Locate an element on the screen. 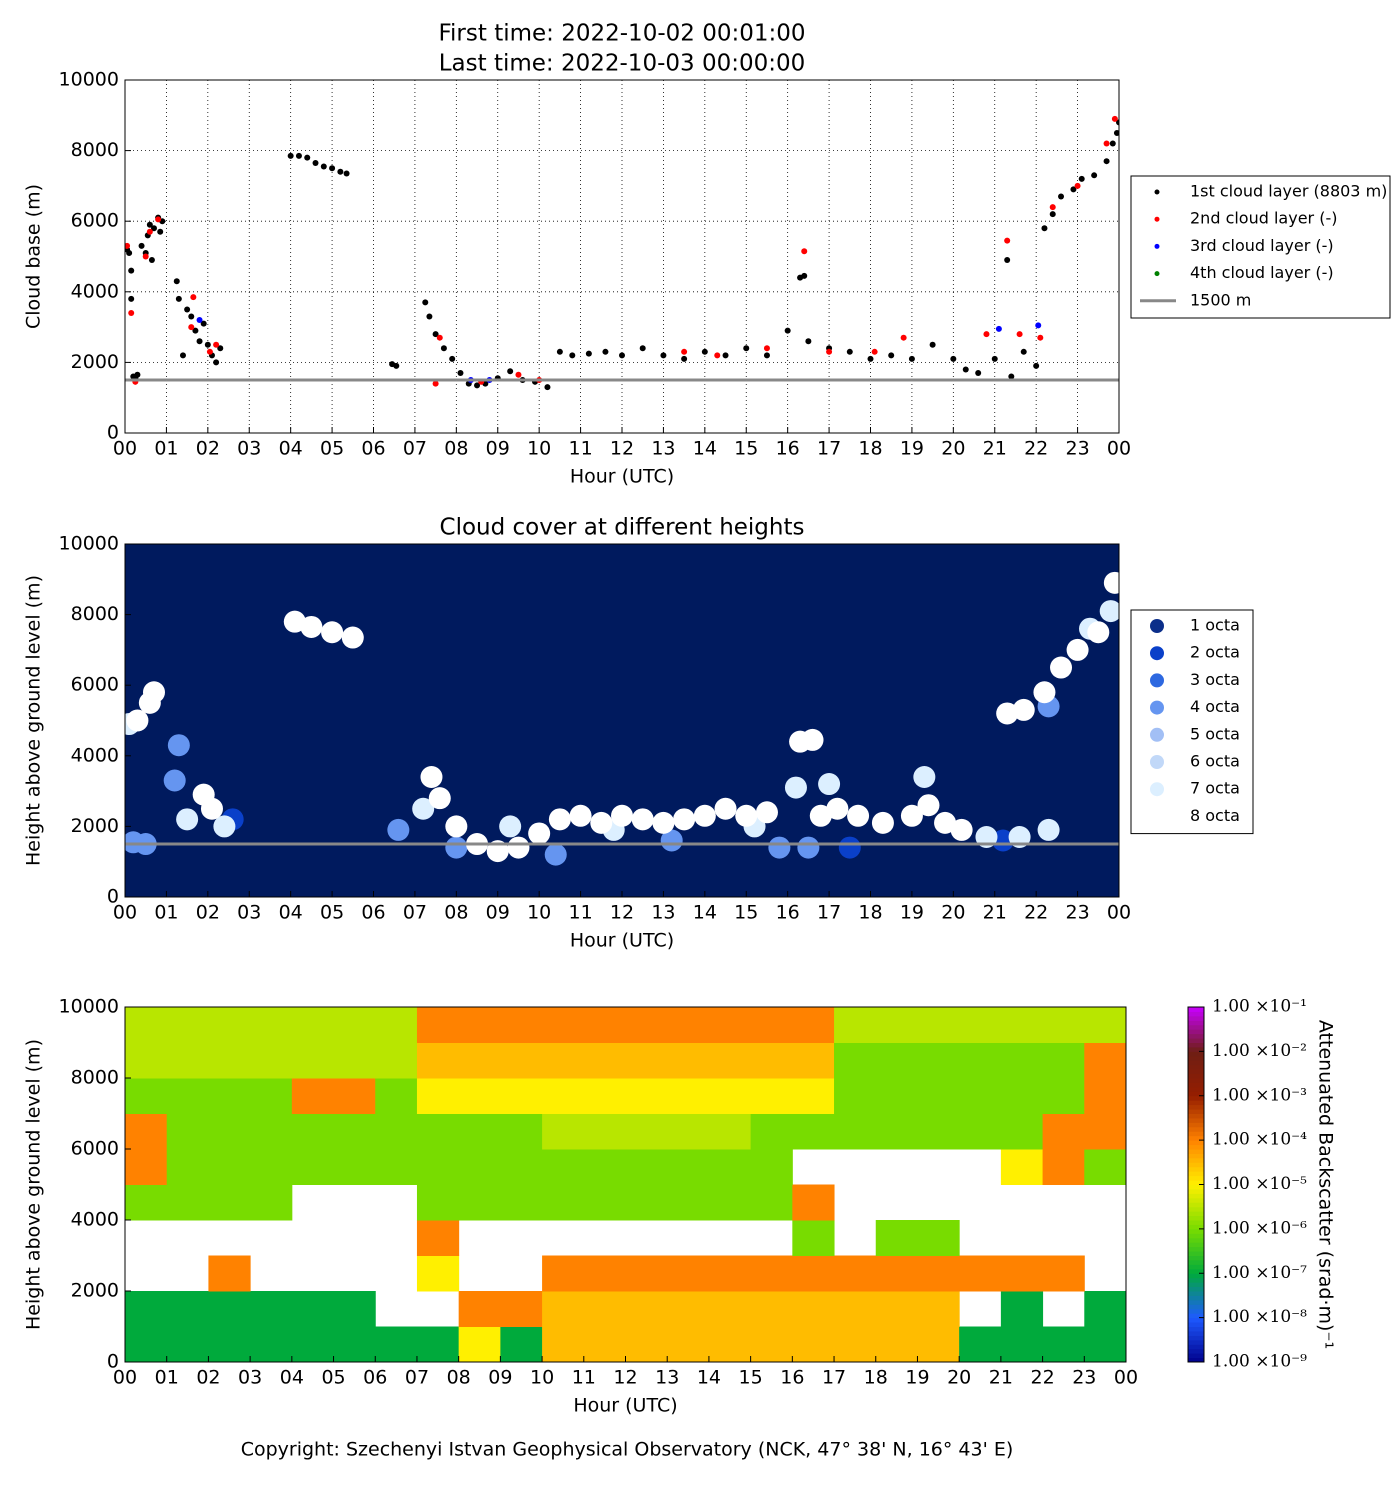 The image size is (1400, 1500). legend-label: 1500 m is located at coordinates (1220, 299).